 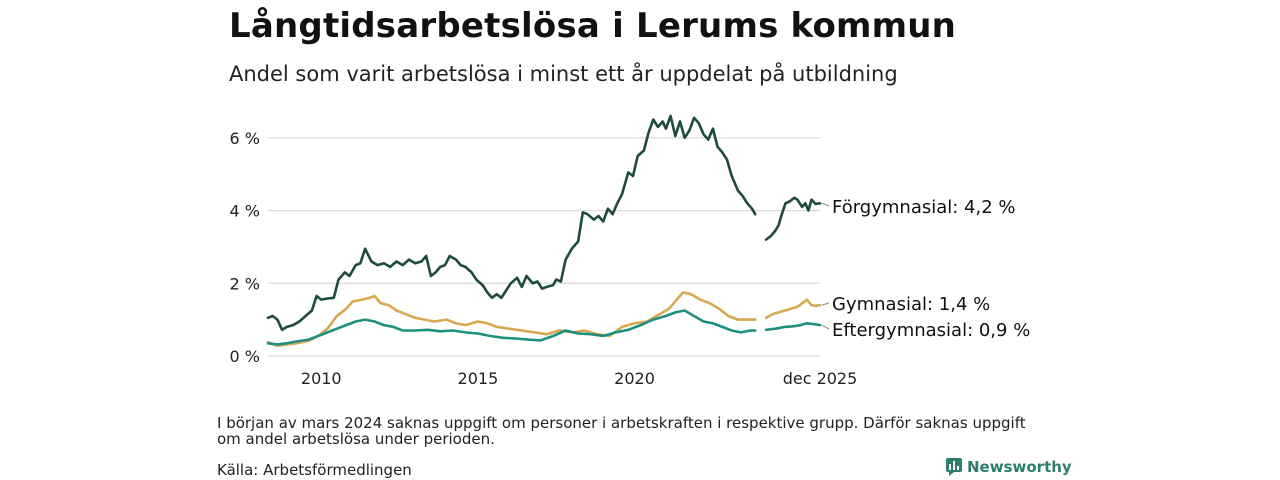 I want to click on newsworthy-icon, so click(x=954, y=467).